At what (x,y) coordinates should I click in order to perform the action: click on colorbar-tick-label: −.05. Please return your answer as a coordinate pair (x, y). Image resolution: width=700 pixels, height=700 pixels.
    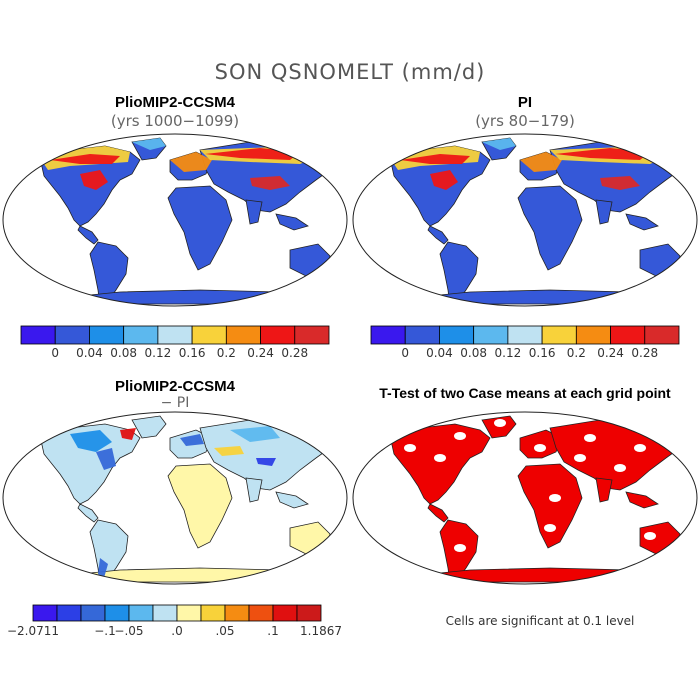
    Looking at the image, I should click on (128, 631).